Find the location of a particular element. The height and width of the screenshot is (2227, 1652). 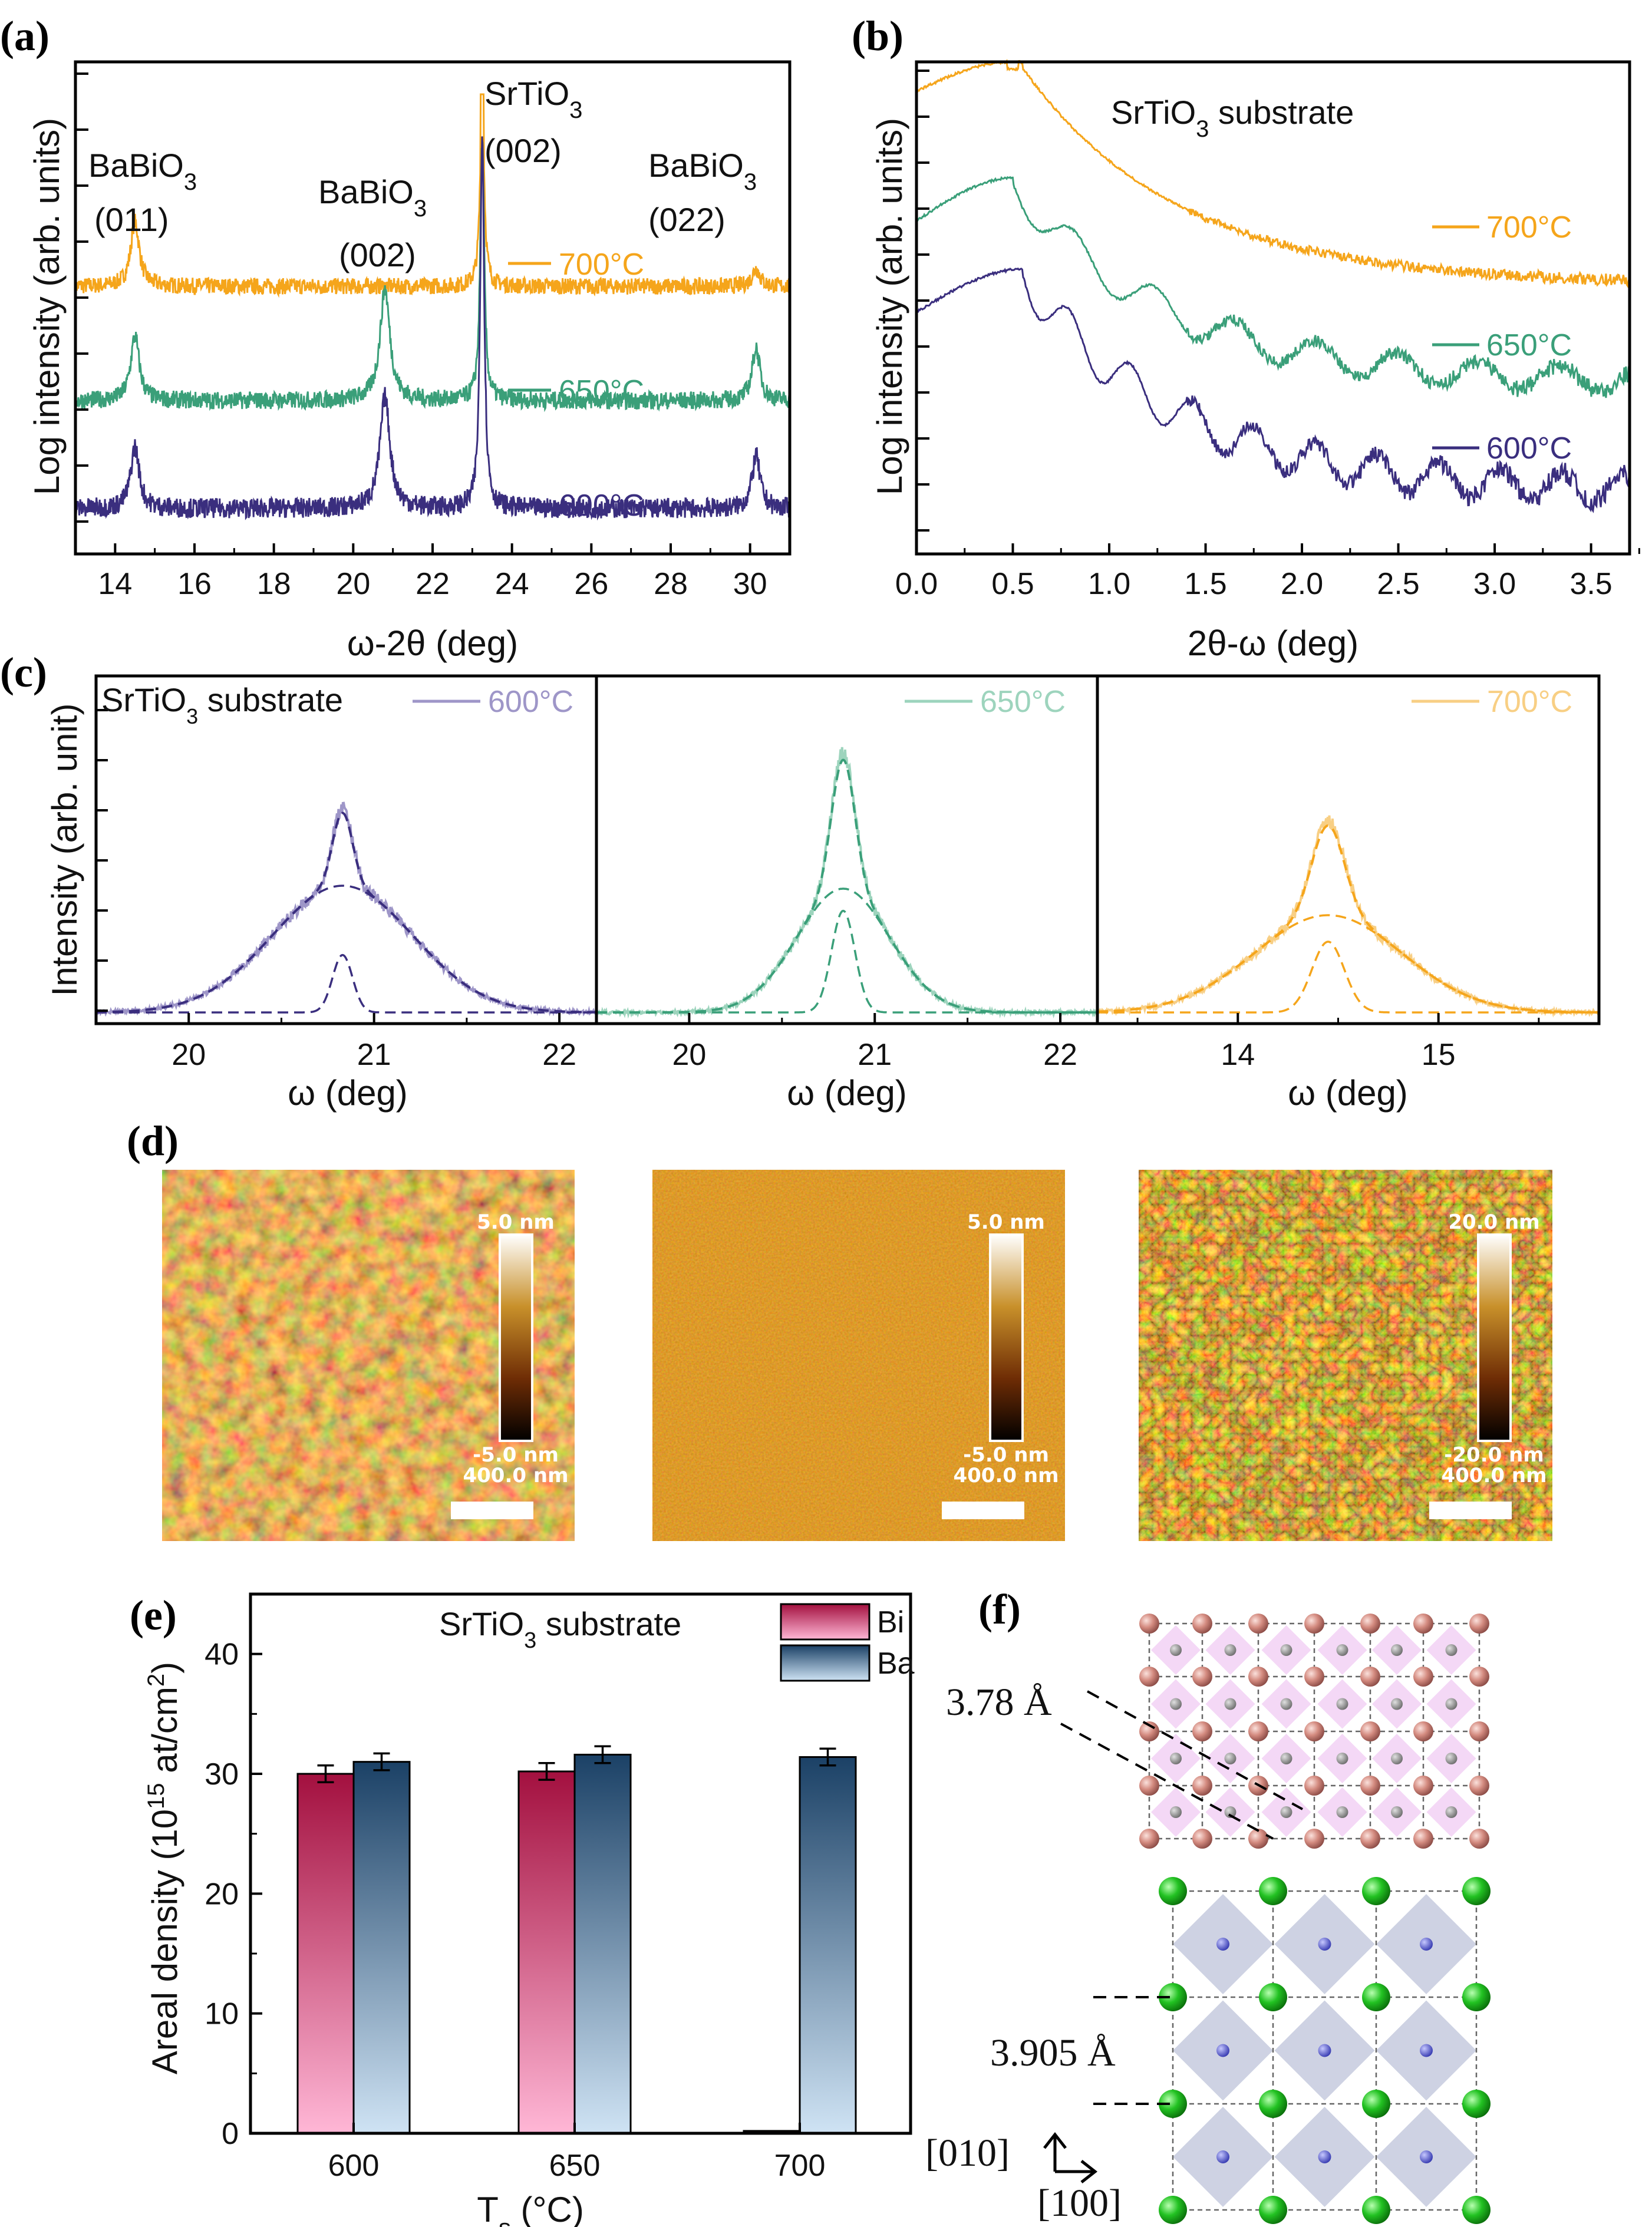

b-frame is located at coordinates (1273, 308).